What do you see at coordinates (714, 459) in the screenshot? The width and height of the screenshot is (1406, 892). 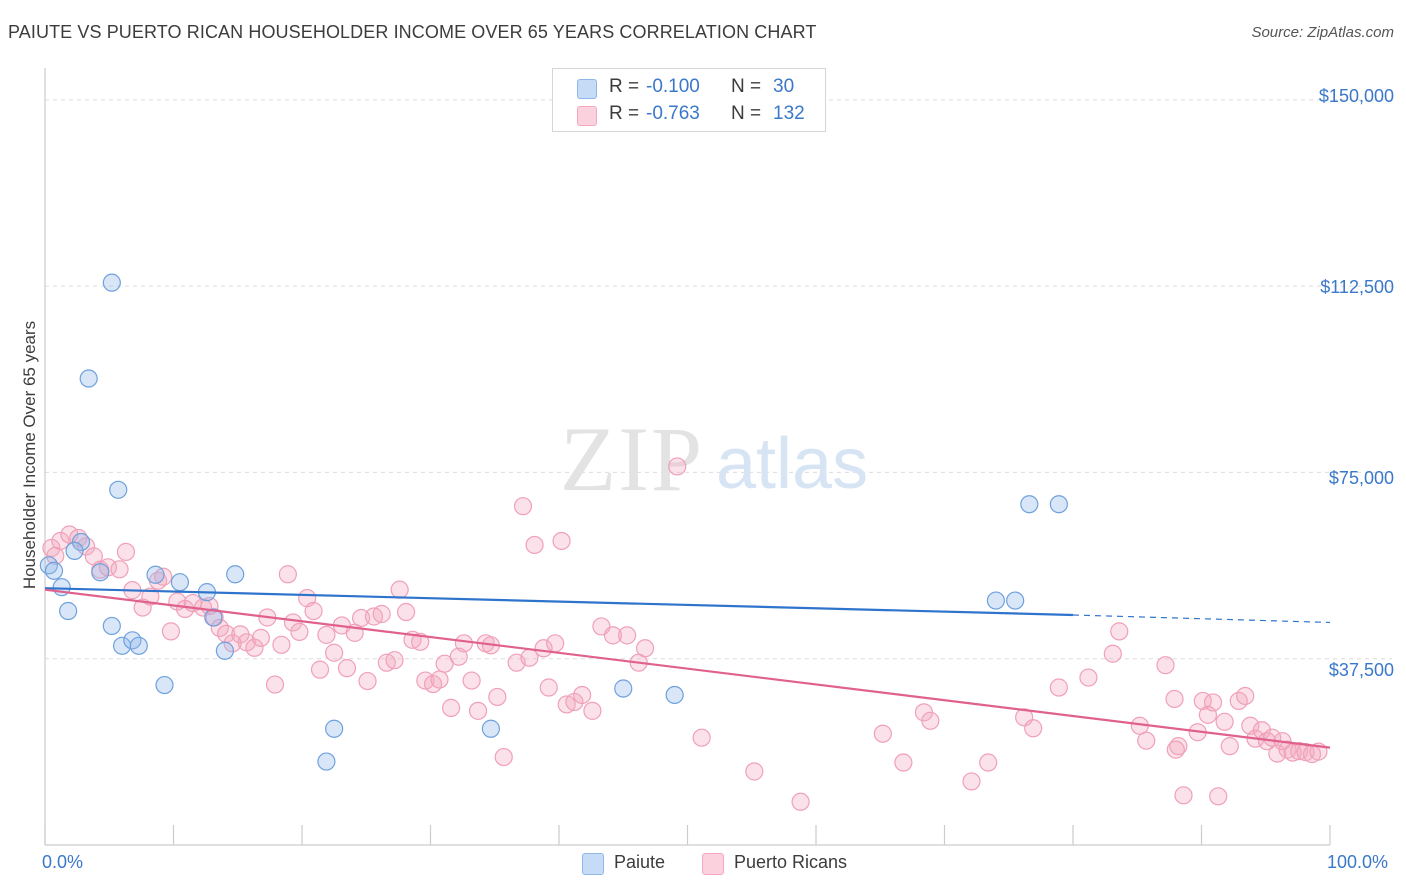 I see `watermark: ZIP atlas` at bounding box center [714, 459].